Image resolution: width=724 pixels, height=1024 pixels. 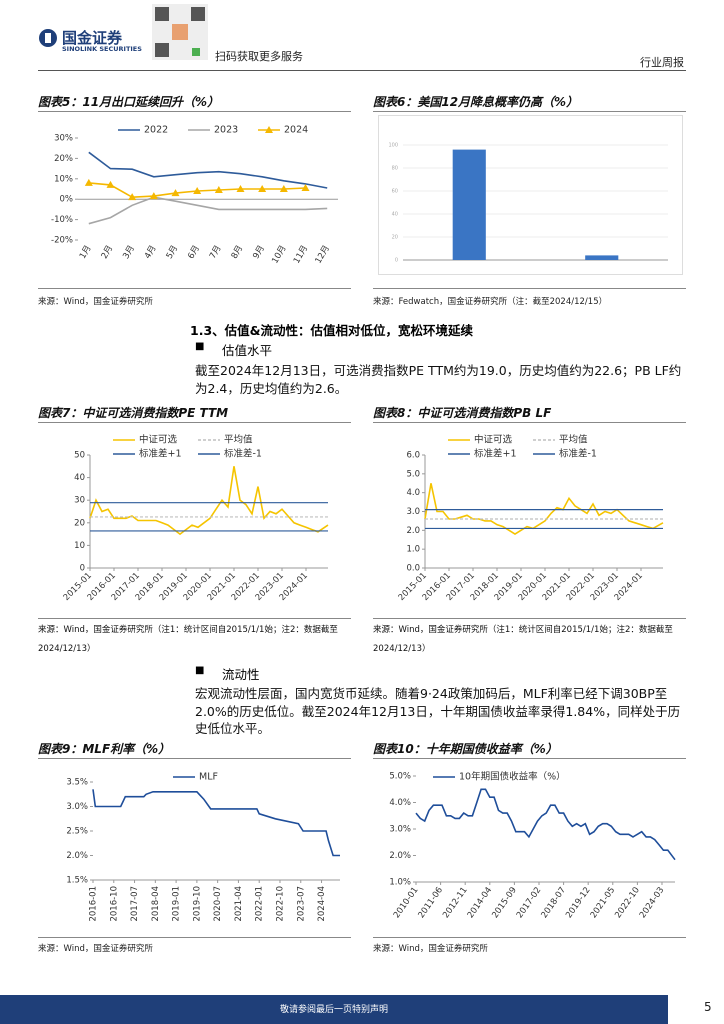 What do you see at coordinates (490, 302) in the screenshot?
I see `source: 来源：Fedwatch，国金证券研究所（注：截至2024/12/15）` at bounding box center [490, 302].